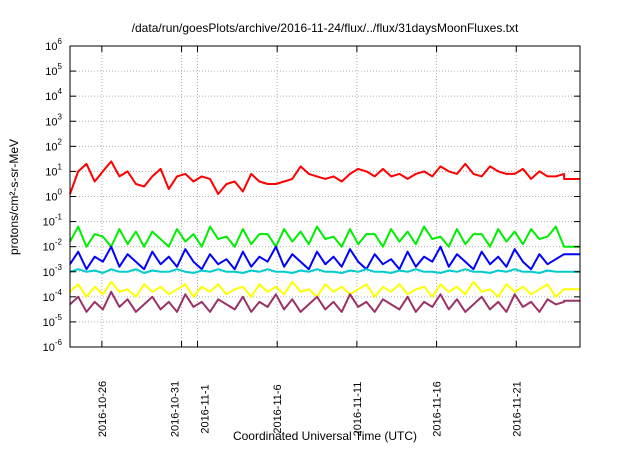  What do you see at coordinates (103, 409) in the screenshot?
I see `x-tick-label: 2016-10-26` at bounding box center [103, 409].